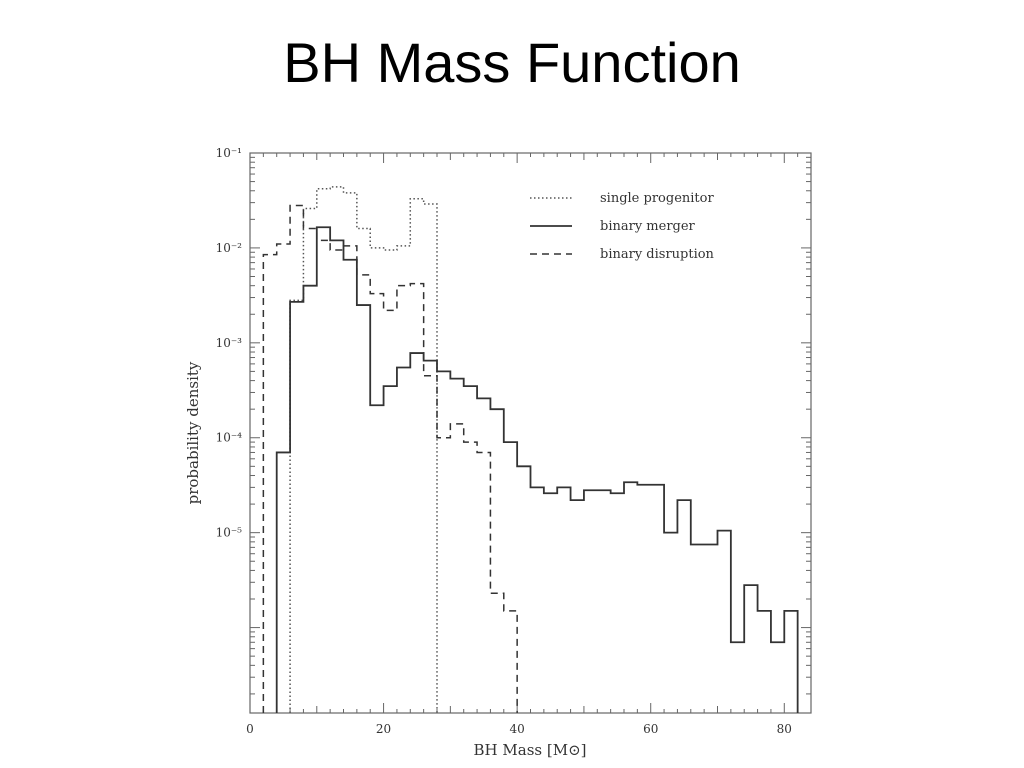 The image size is (1024, 768). What do you see at coordinates (650, 729) in the screenshot?
I see `x-tick-label: 60` at bounding box center [650, 729].